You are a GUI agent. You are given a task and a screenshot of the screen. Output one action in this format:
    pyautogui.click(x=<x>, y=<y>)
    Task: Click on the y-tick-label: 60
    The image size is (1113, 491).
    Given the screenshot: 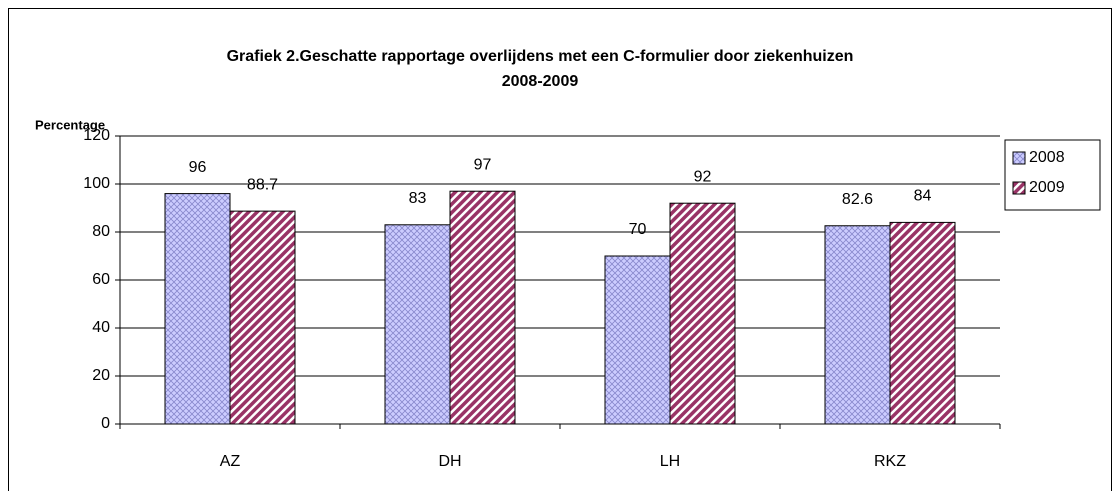 What is the action you would take?
    pyautogui.click(x=101, y=279)
    